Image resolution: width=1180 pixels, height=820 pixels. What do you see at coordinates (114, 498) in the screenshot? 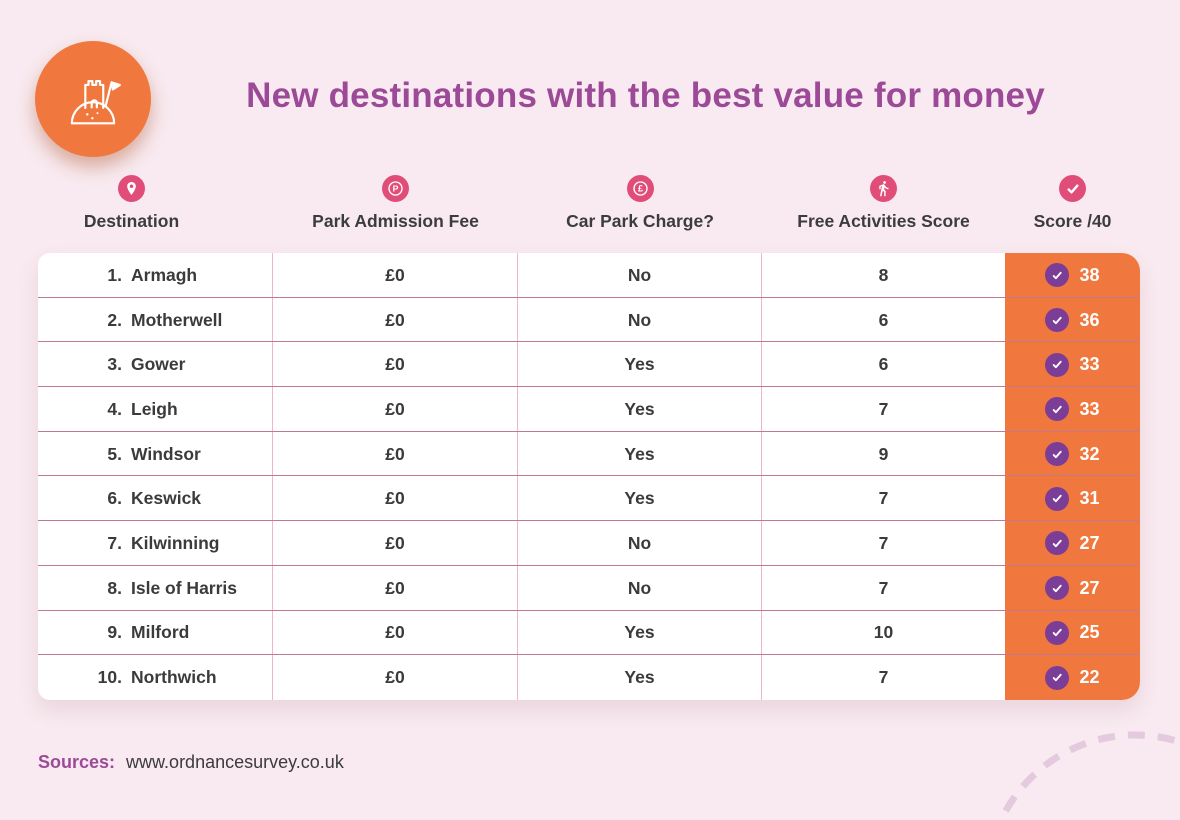
I see `rank-number: 6.` at bounding box center [114, 498].